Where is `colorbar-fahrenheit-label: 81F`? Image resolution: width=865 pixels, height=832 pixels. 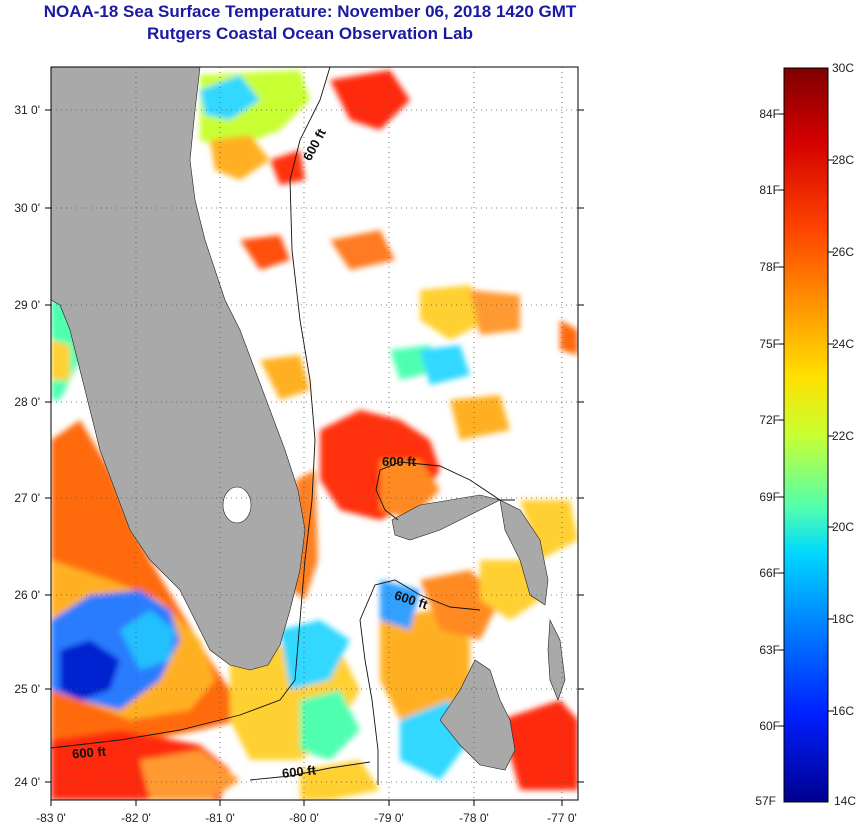
colorbar-fahrenheit-label: 81F is located at coordinates (769, 190).